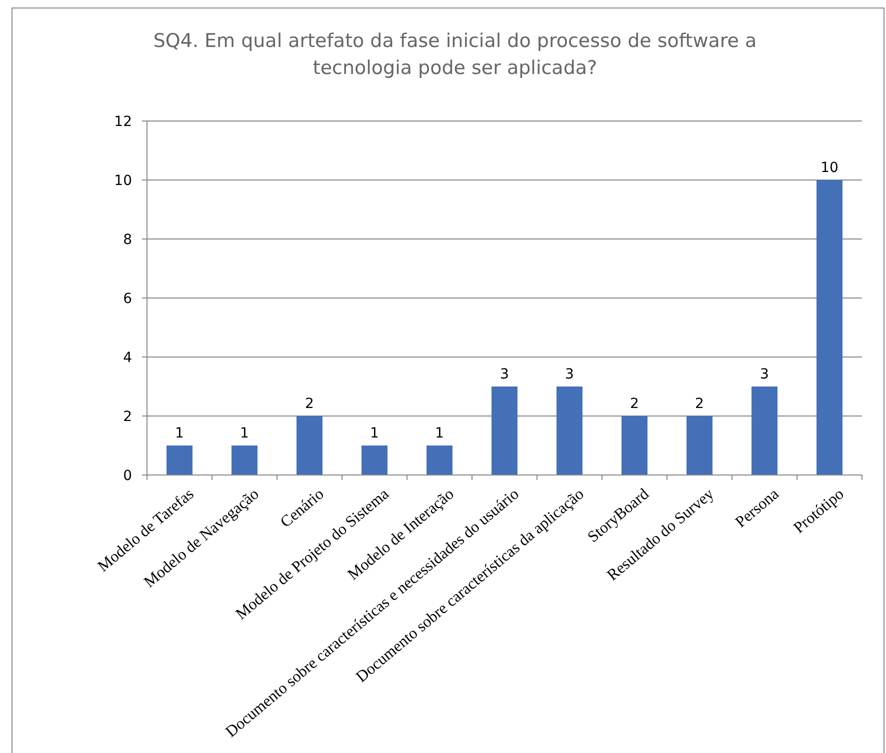  I want to click on chart-title: SQ4. Em qual artefato da fase inicial do processo de software a tecnologia pode ser aplicada?, so click(455, 54).